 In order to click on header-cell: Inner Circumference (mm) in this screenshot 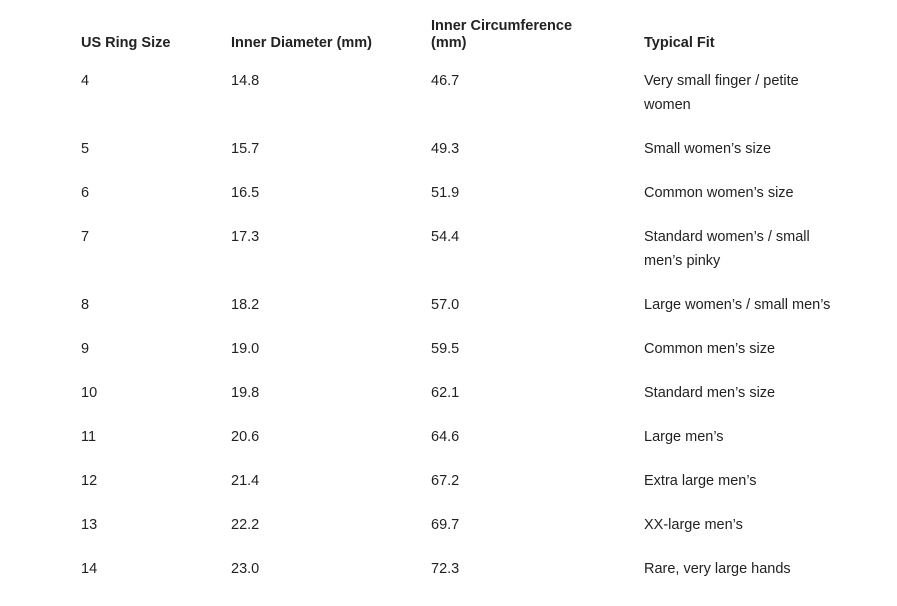, I will do `click(502, 34)`.